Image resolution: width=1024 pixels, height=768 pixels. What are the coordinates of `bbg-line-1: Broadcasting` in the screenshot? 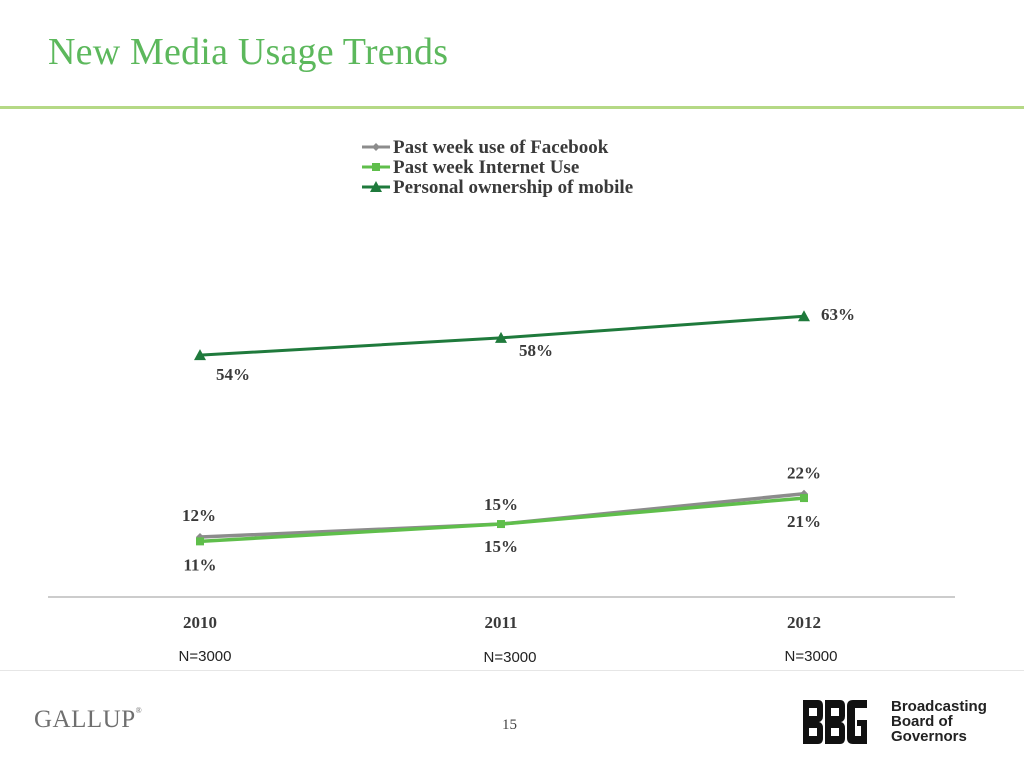 It's located at (939, 706).